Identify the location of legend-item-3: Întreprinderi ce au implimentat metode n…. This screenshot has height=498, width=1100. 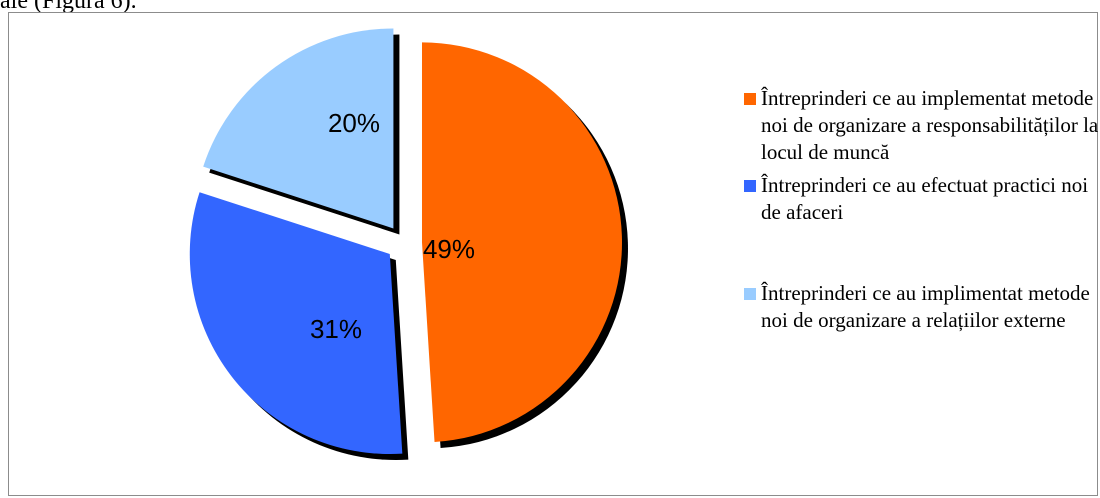
(922, 307).